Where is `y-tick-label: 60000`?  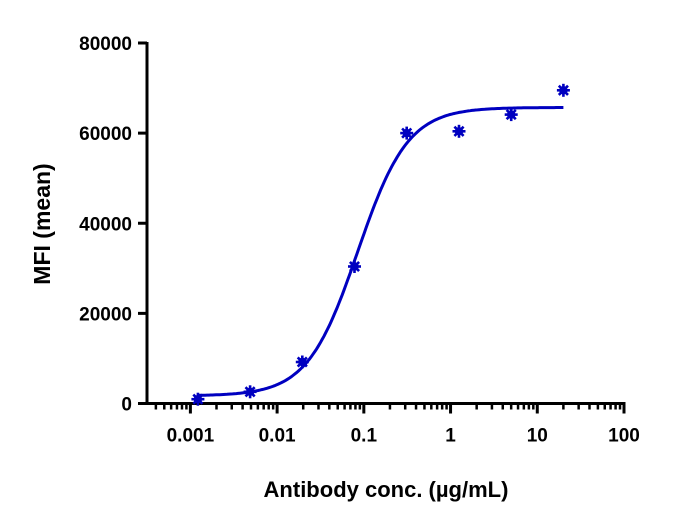 y-tick-label: 60000 is located at coordinates (105, 134).